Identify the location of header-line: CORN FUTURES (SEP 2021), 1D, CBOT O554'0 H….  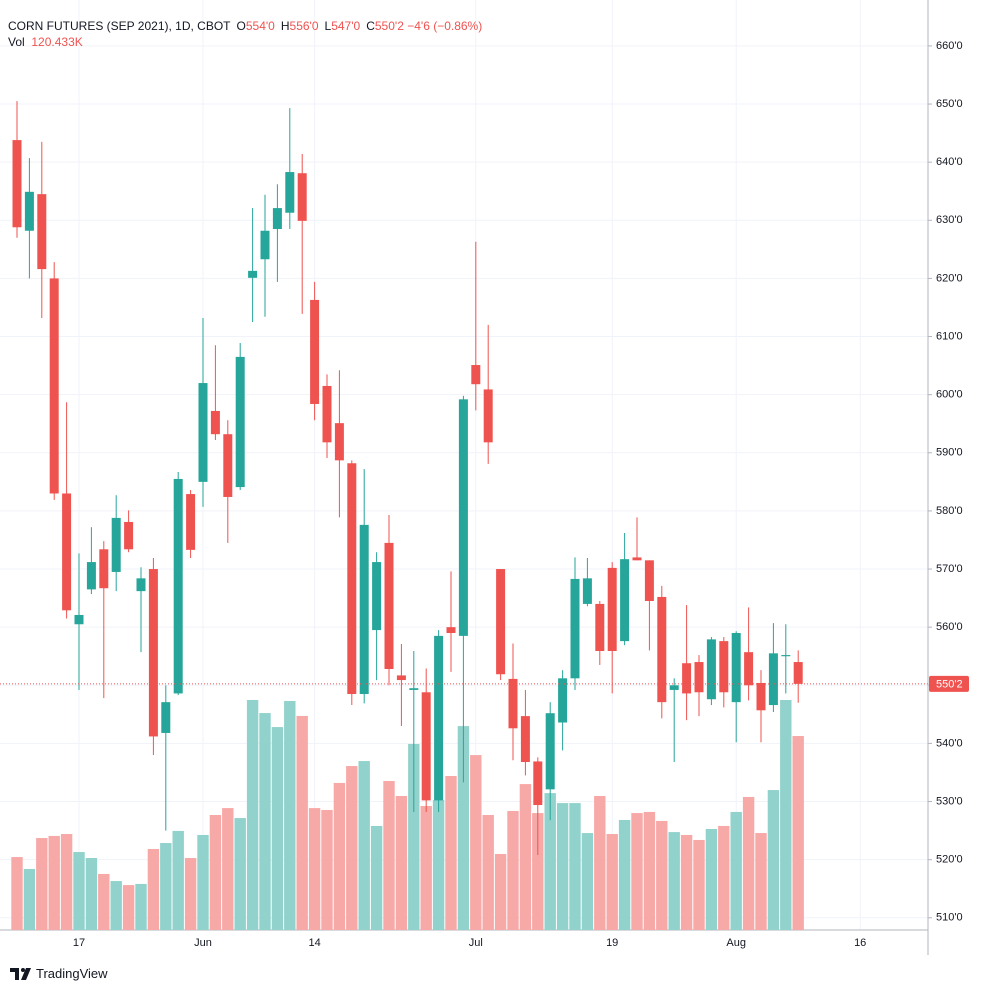
(245, 26).